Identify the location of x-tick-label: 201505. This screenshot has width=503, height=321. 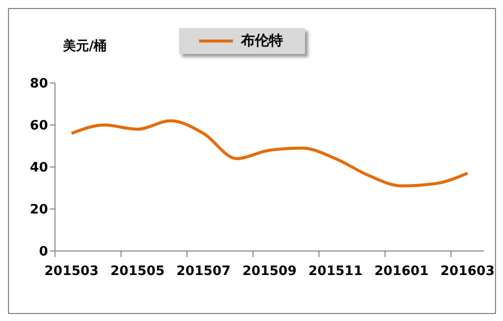
(137, 271).